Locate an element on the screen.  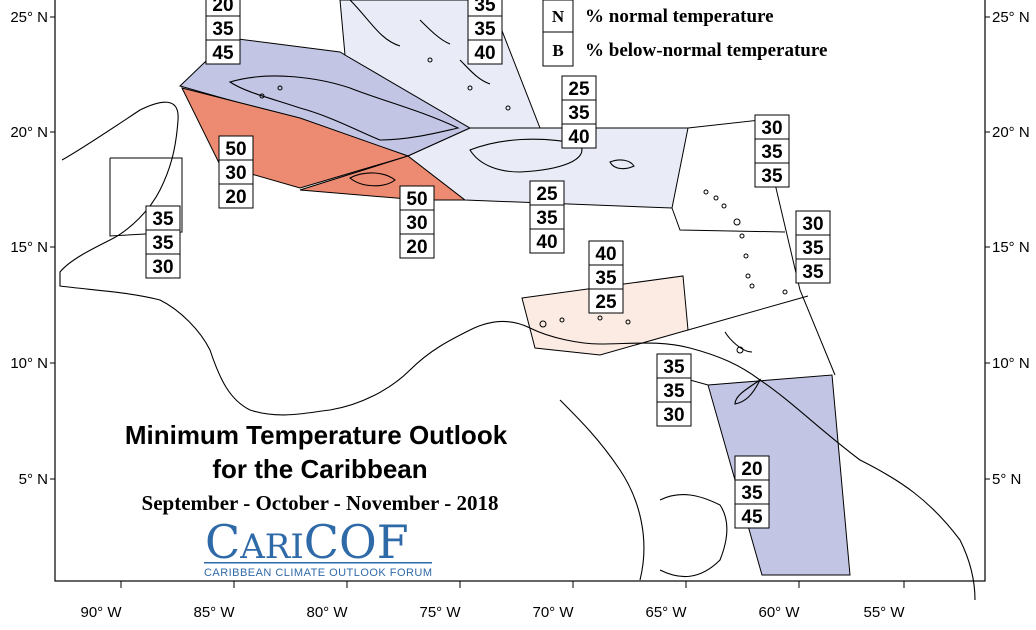
lon-label: 85° W is located at coordinates (214, 612).